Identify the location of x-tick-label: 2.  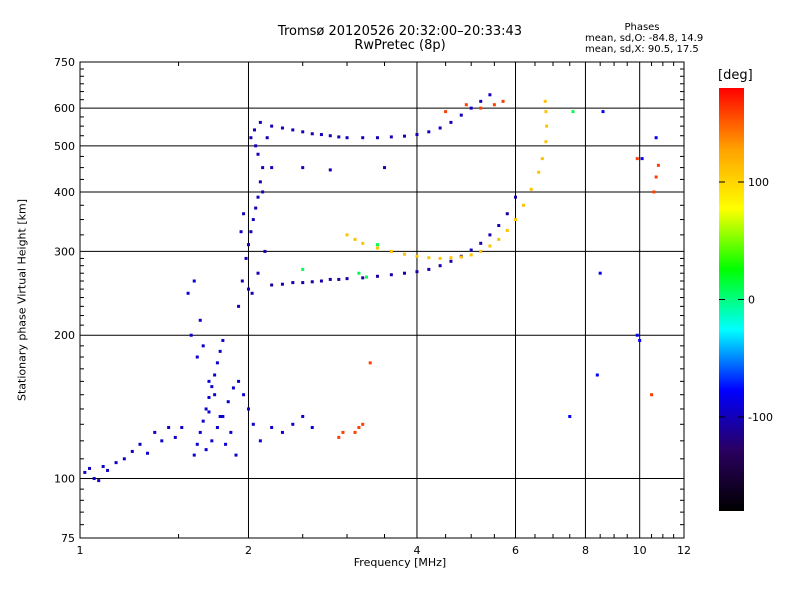
(248, 550).